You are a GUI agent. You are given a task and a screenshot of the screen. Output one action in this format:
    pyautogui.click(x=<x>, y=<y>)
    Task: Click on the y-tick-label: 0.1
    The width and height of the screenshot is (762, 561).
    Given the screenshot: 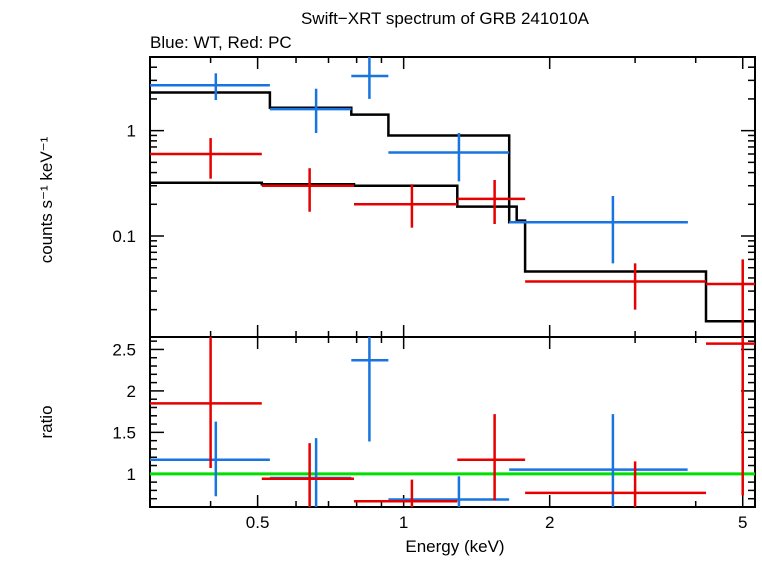 What is the action you would take?
    pyautogui.click(x=124, y=236)
    